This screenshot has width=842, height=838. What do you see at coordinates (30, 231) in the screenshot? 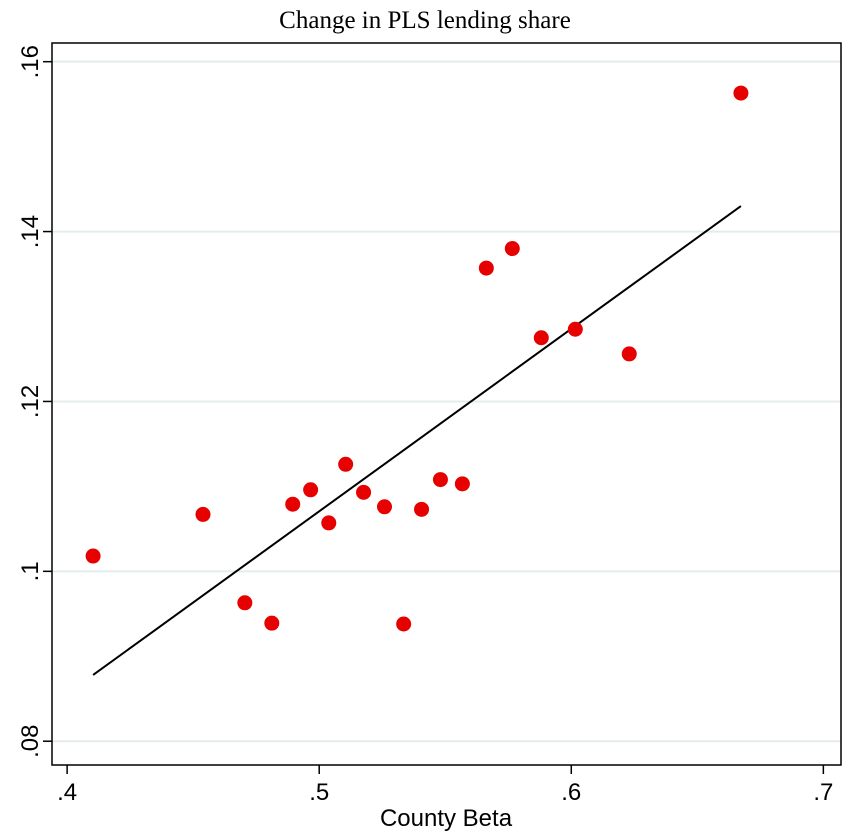
I see `y-tick-label: .14` at bounding box center [30, 231].